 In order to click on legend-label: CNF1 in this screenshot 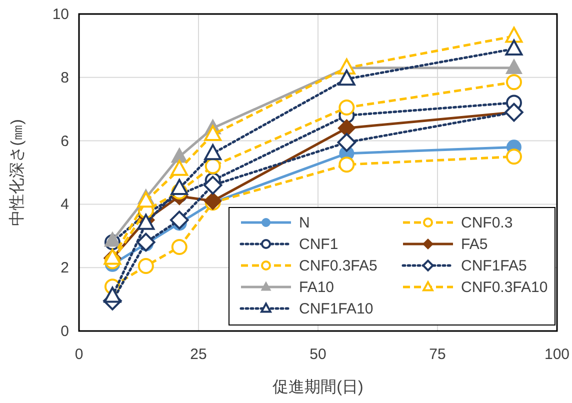, I will do `click(318, 244)`.